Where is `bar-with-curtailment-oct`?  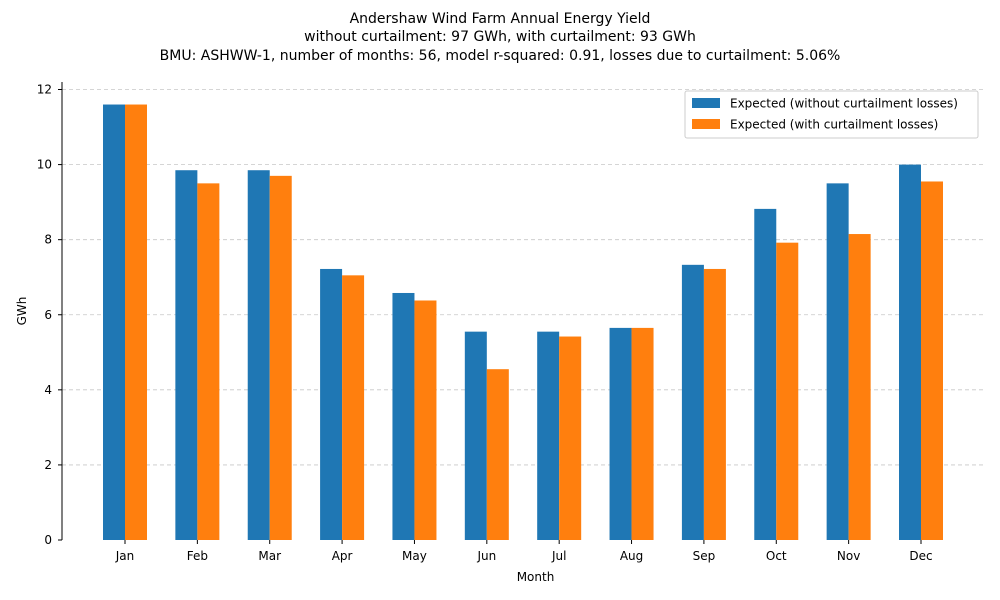 bar-with-curtailment-oct is located at coordinates (787, 391).